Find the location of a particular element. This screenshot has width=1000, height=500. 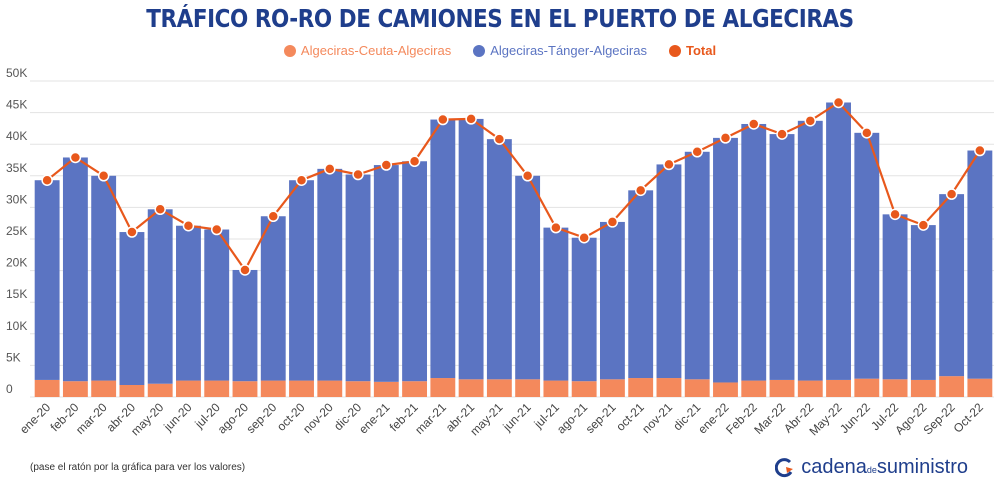

x-tick-label: ene-20 is located at coordinates (35, 418).